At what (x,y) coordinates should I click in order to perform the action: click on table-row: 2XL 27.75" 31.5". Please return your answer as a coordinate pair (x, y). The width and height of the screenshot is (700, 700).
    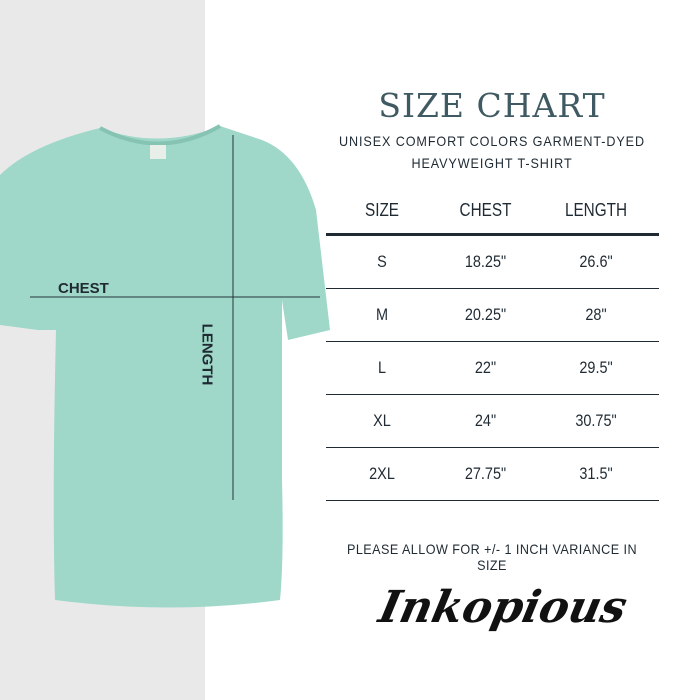
    Looking at the image, I should click on (492, 474).